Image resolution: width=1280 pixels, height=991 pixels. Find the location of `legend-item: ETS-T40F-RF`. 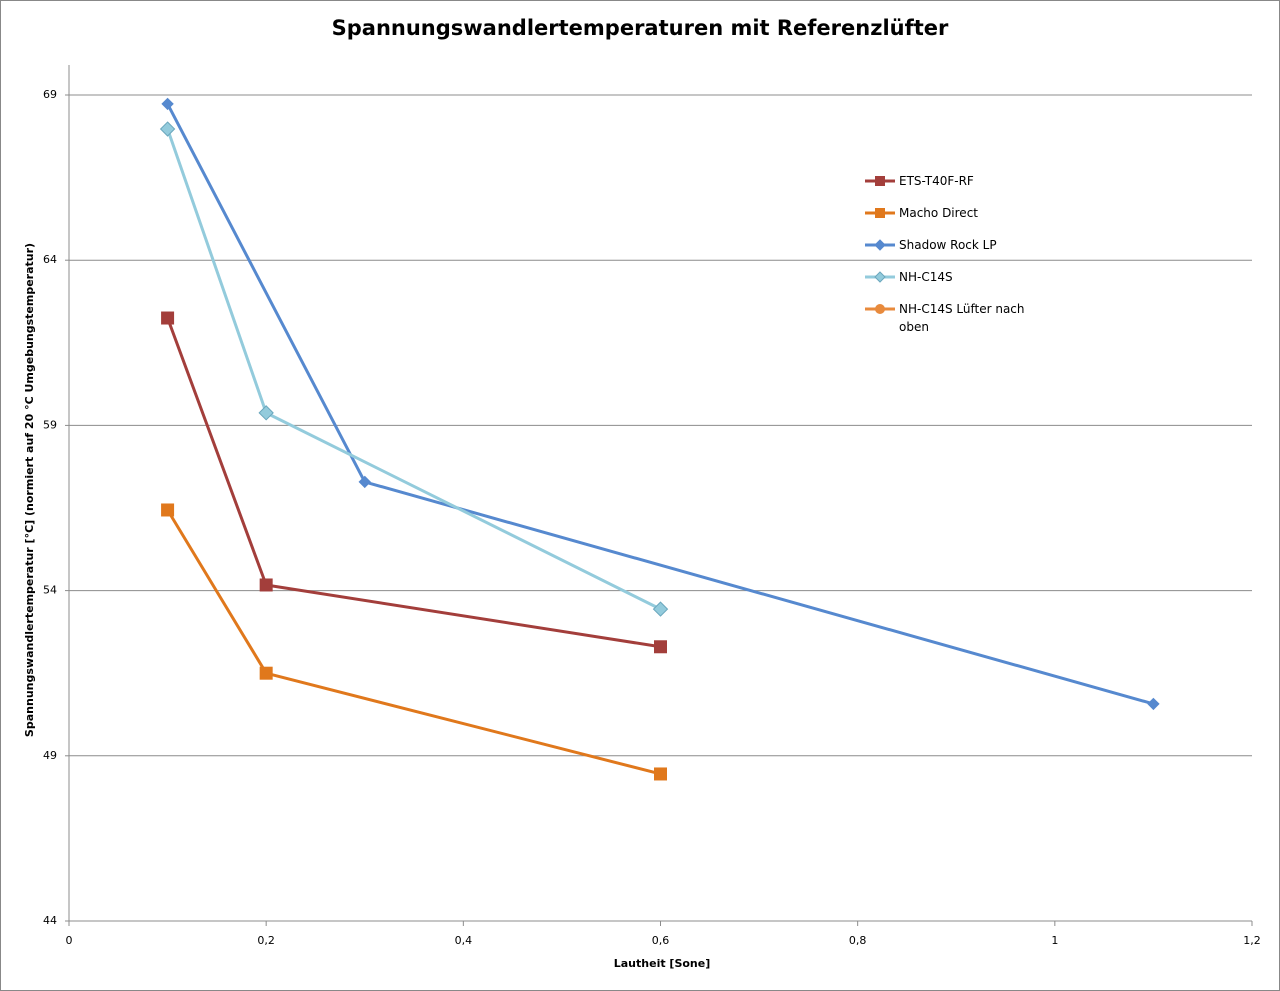

legend-item: ETS-T40F-RF is located at coordinates (949, 181).